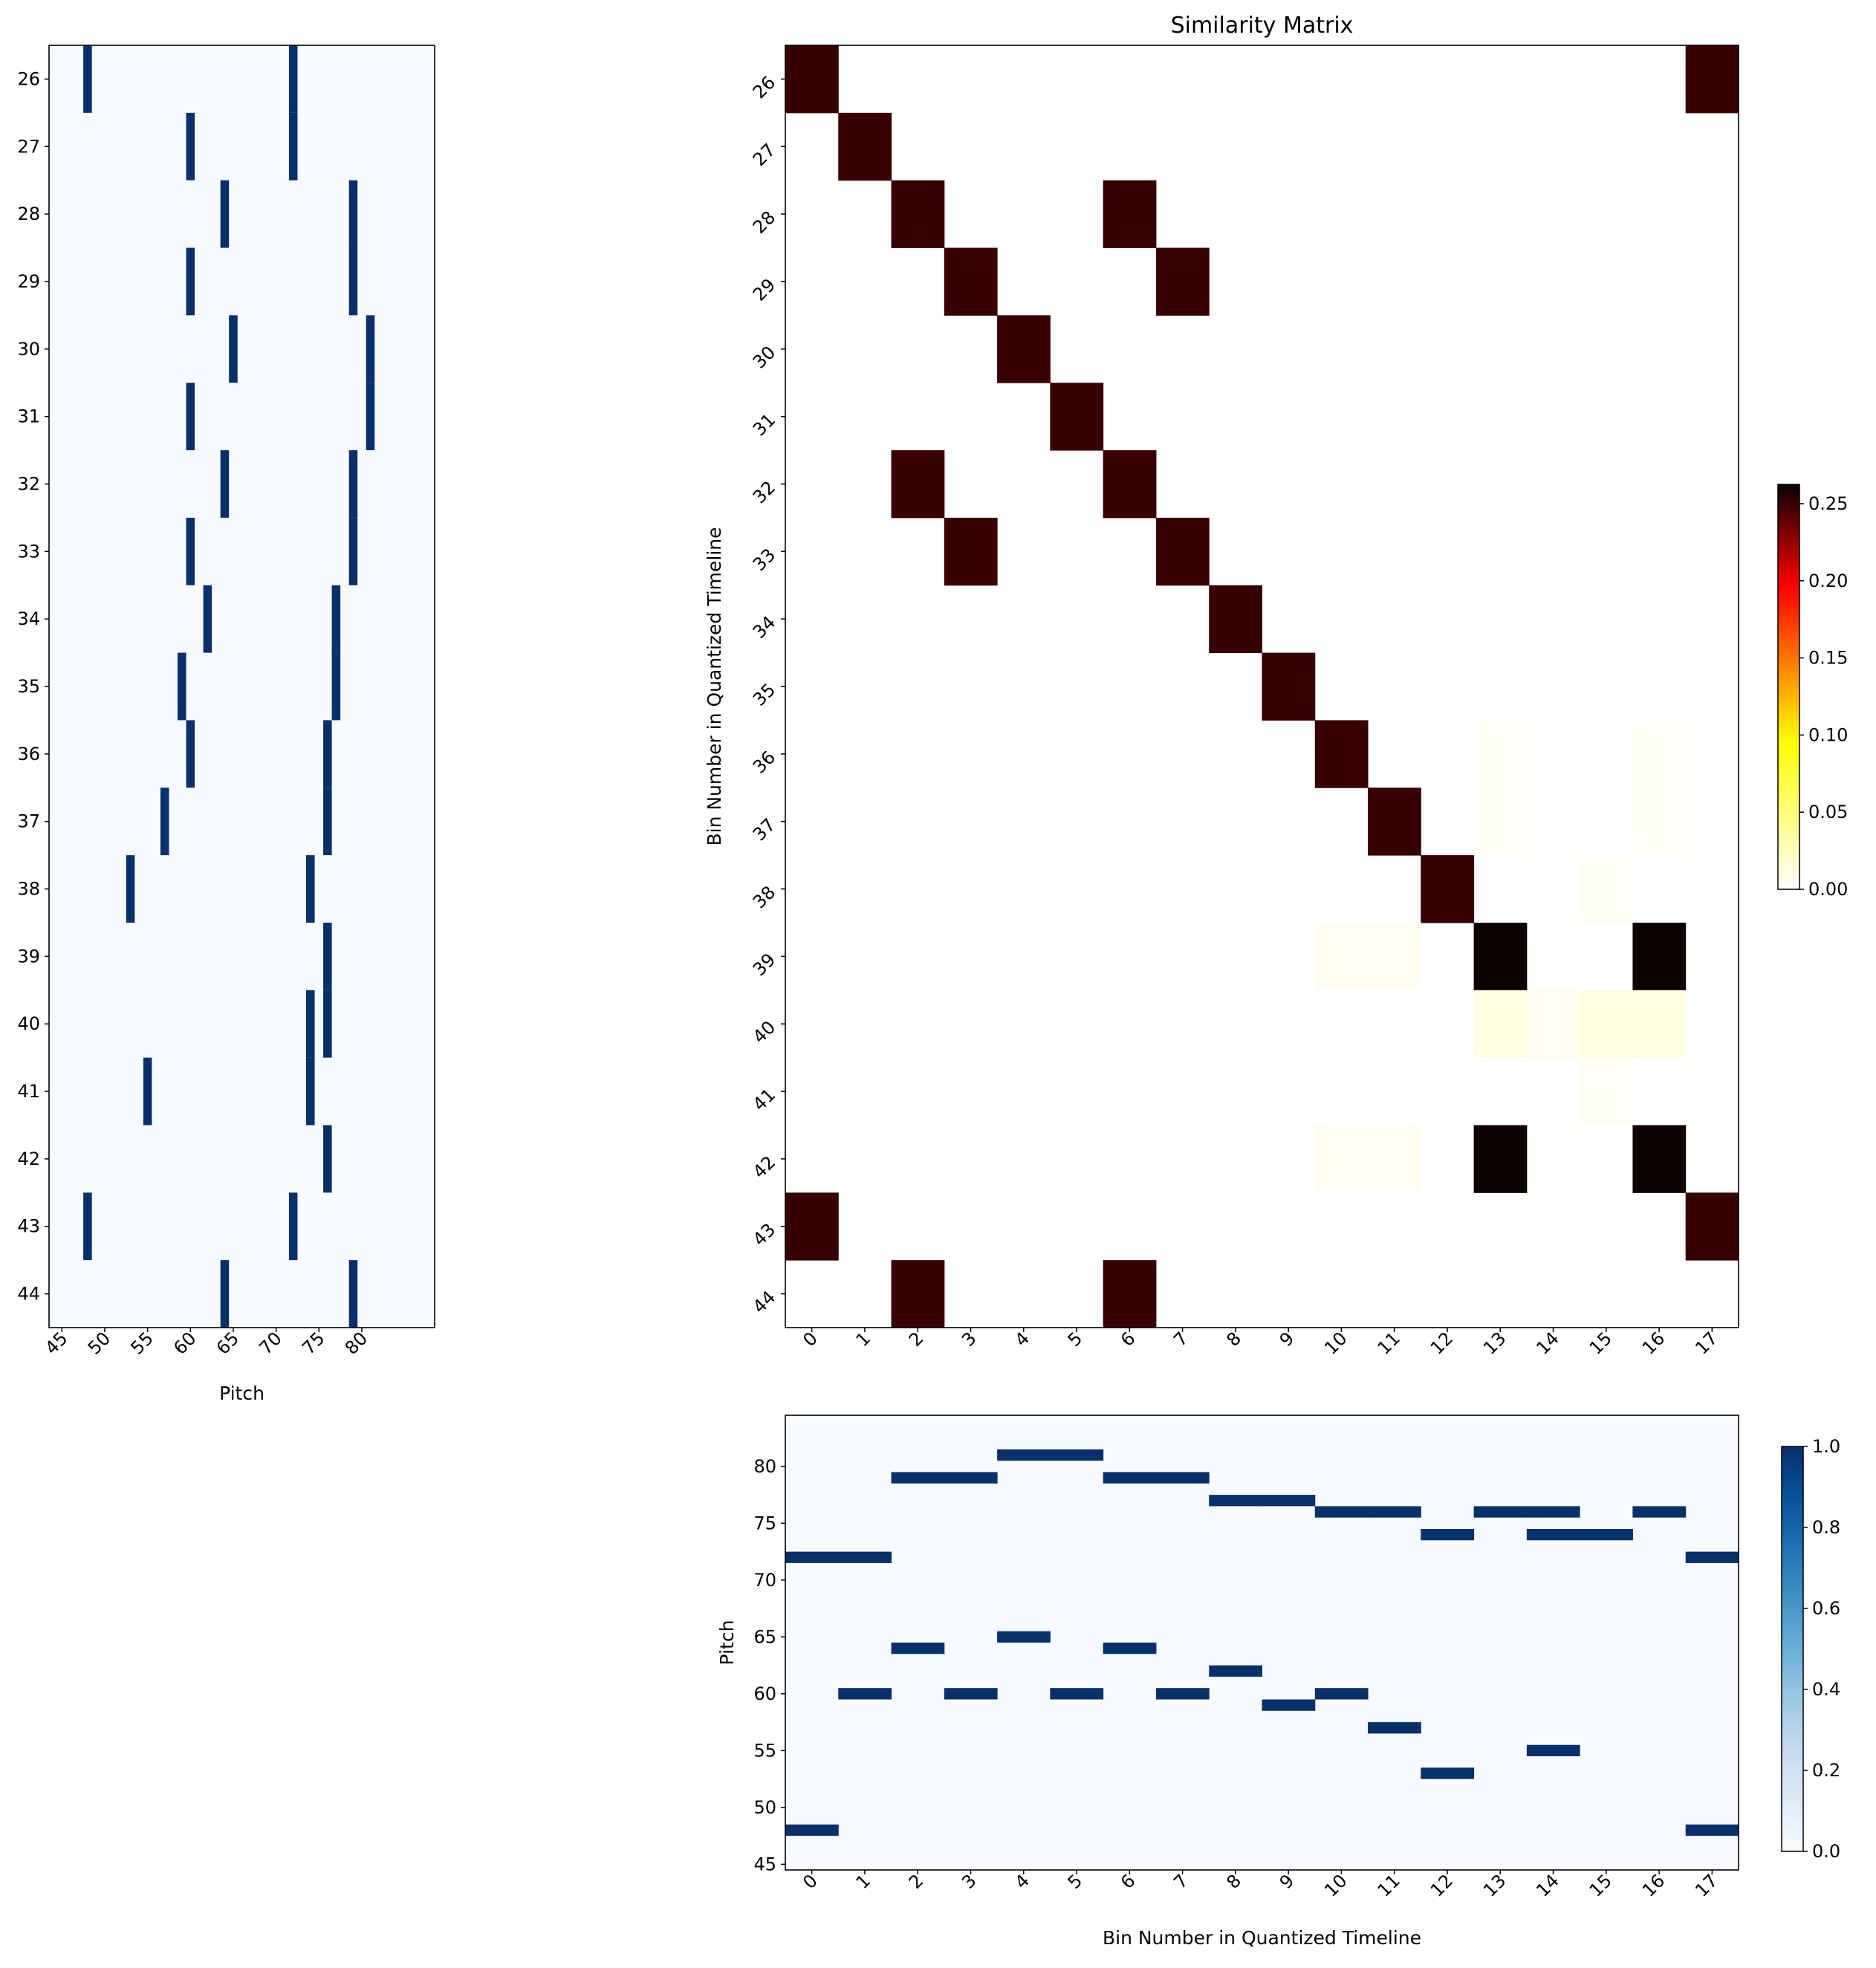 Image resolution: width=1876 pixels, height=1968 pixels. Describe the element at coordinates (1600, 1885) in the screenshot. I see `x-tick-label: 15` at that location.